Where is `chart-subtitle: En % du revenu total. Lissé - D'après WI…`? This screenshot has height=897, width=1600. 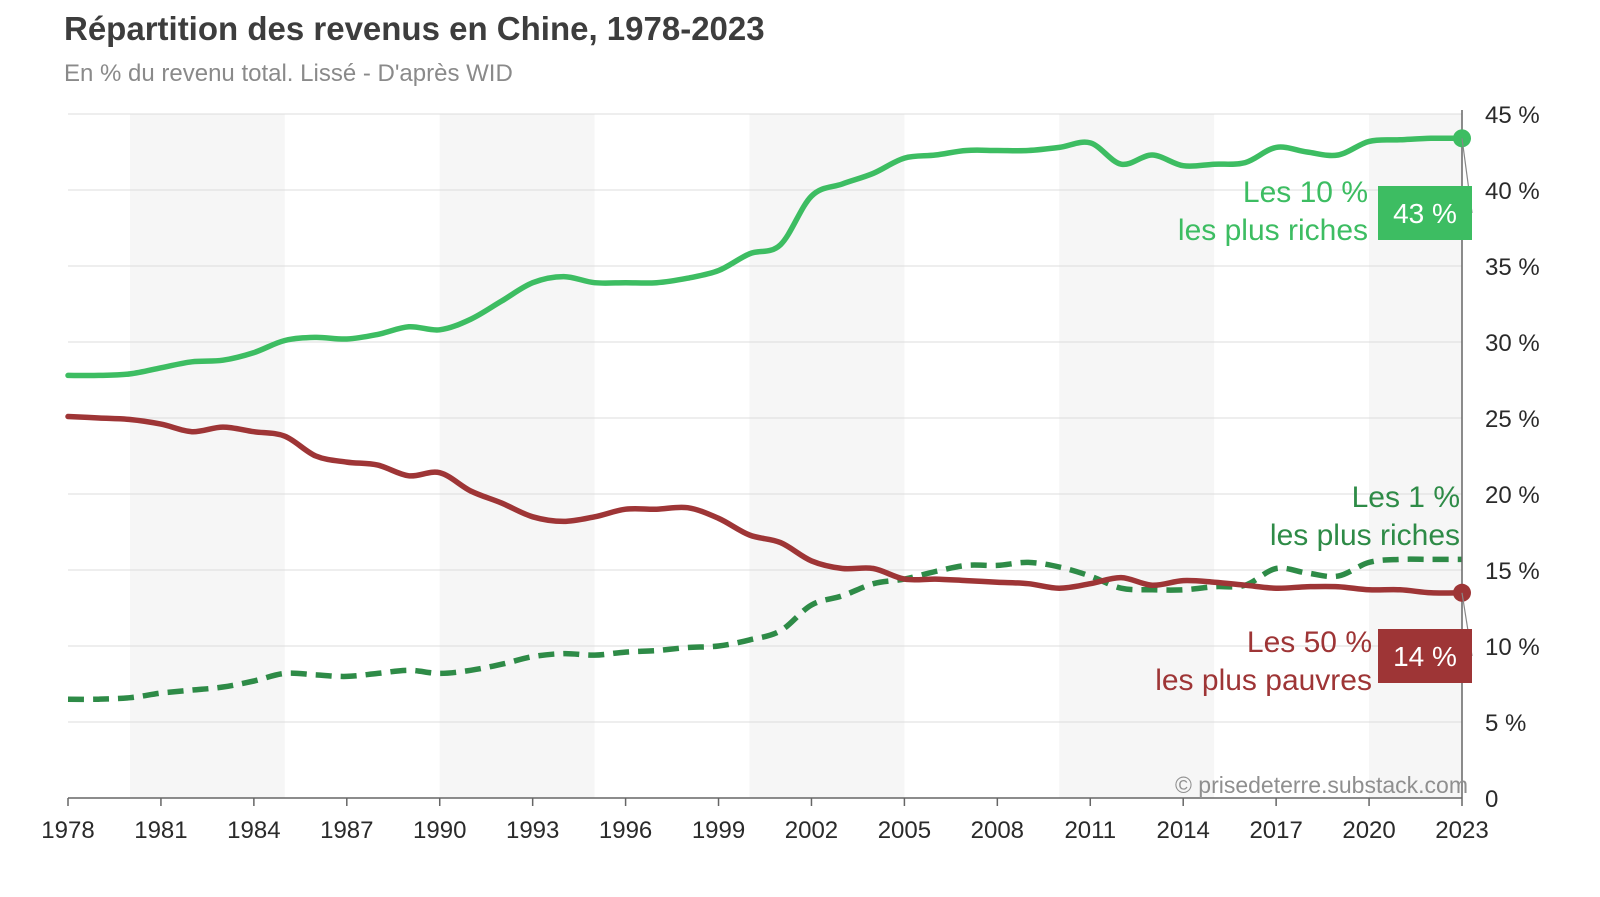 chart-subtitle: En % du revenu total. Lissé - D'après WI… is located at coordinates (288, 73).